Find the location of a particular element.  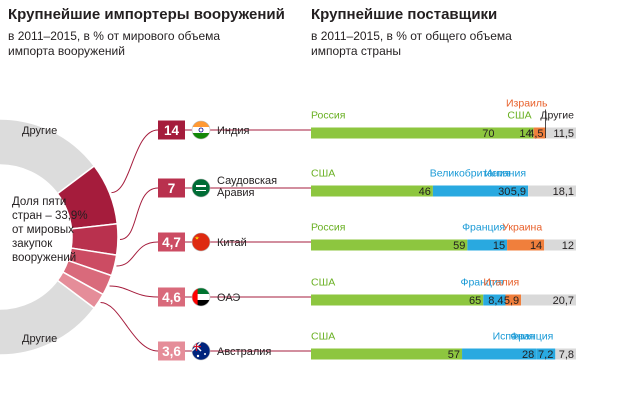

supplier-value-label: 30 is located at coordinates (504, 192).